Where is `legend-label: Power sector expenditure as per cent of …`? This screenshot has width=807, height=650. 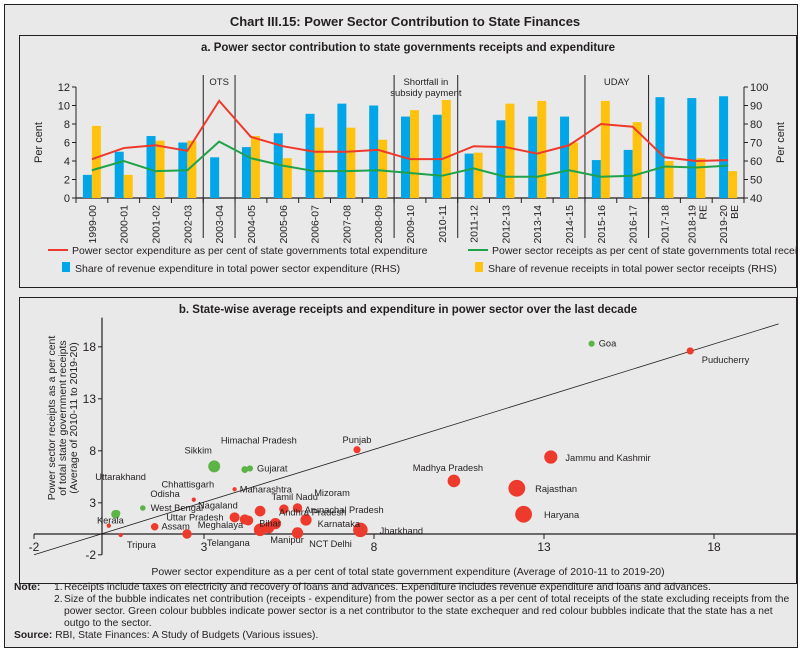 legend-label: Power sector expenditure as per cent of … is located at coordinates (250, 251).